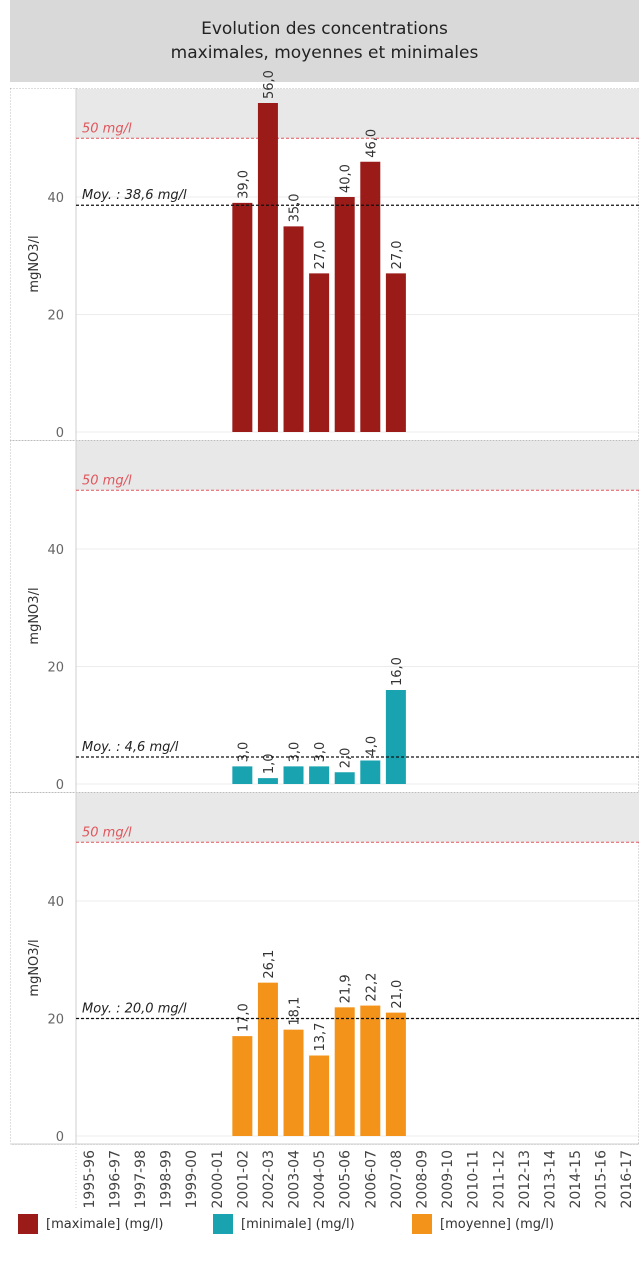 This screenshot has width=639, height=1266. What do you see at coordinates (167, 1179) in the screenshot?
I see `x-tick-label: 1998-99` at bounding box center [167, 1179].